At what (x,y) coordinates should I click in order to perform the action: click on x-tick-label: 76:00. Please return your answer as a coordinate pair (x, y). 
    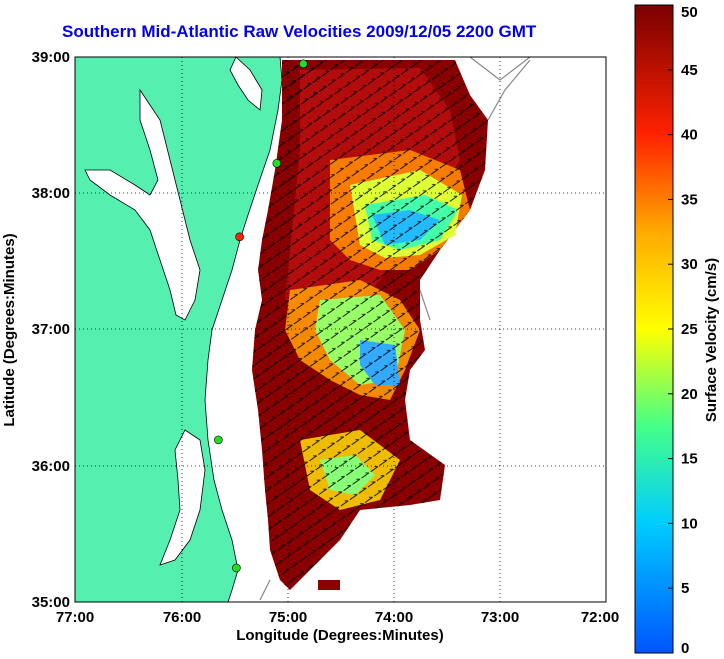
    Looking at the image, I should click on (182, 617).